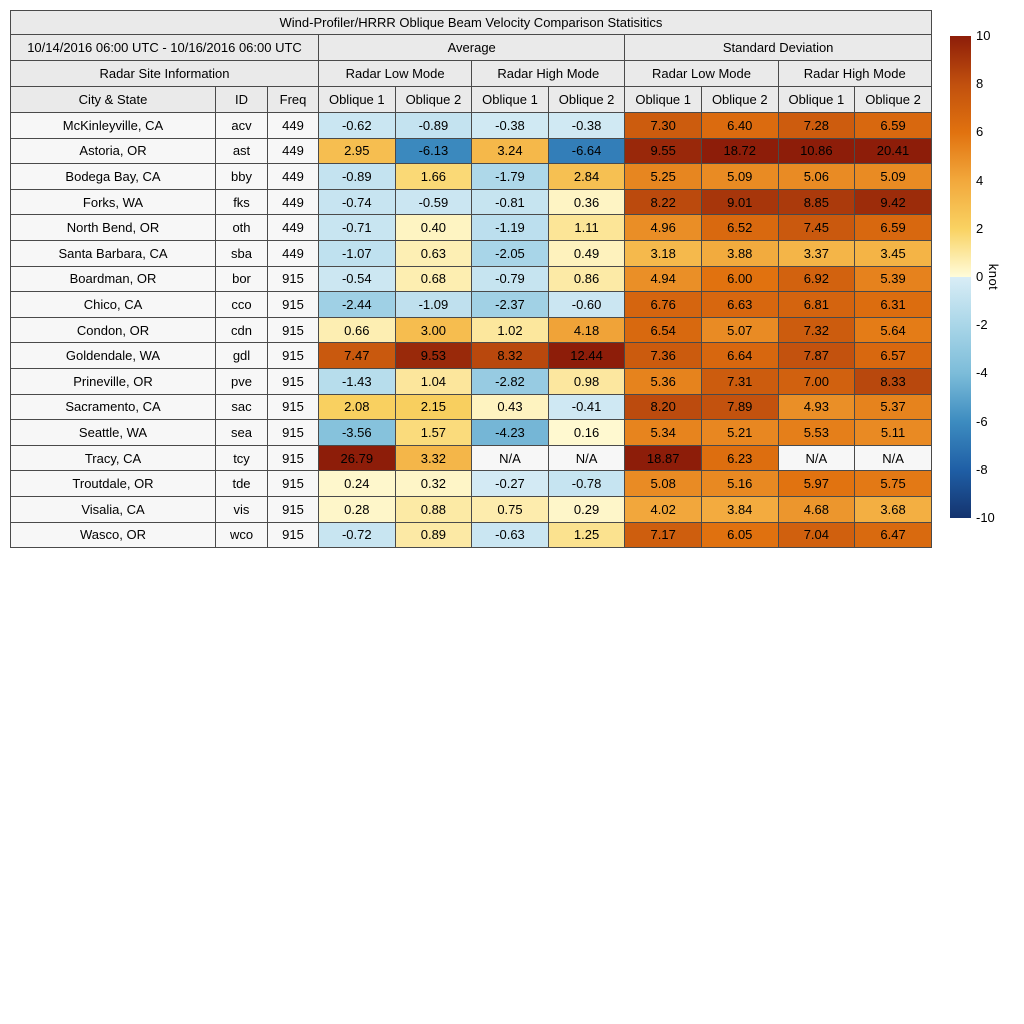 The image size is (1024, 1024). Describe the element at coordinates (739, 253) in the screenshot. I see `cell-value: 3.88` at that location.